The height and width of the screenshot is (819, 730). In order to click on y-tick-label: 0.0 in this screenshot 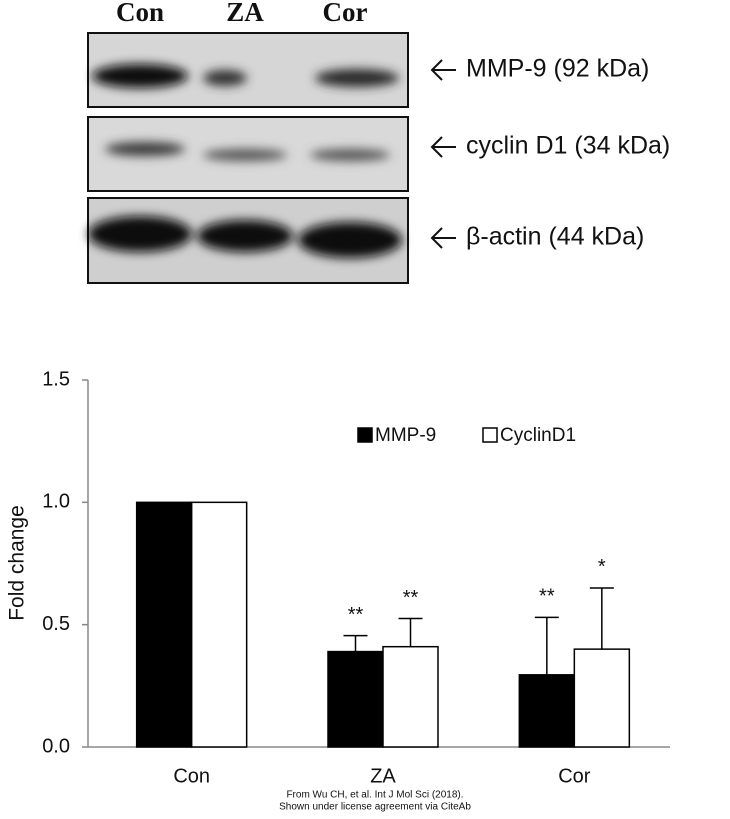, I will do `click(56, 746)`.